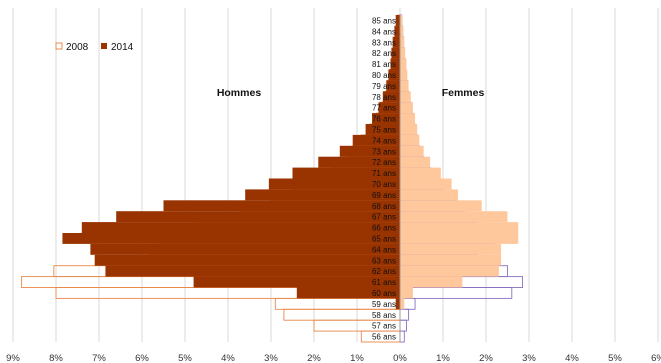 This screenshot has width=661, height=363. I want to click on age-label: 69 ans, so click(384, 195).